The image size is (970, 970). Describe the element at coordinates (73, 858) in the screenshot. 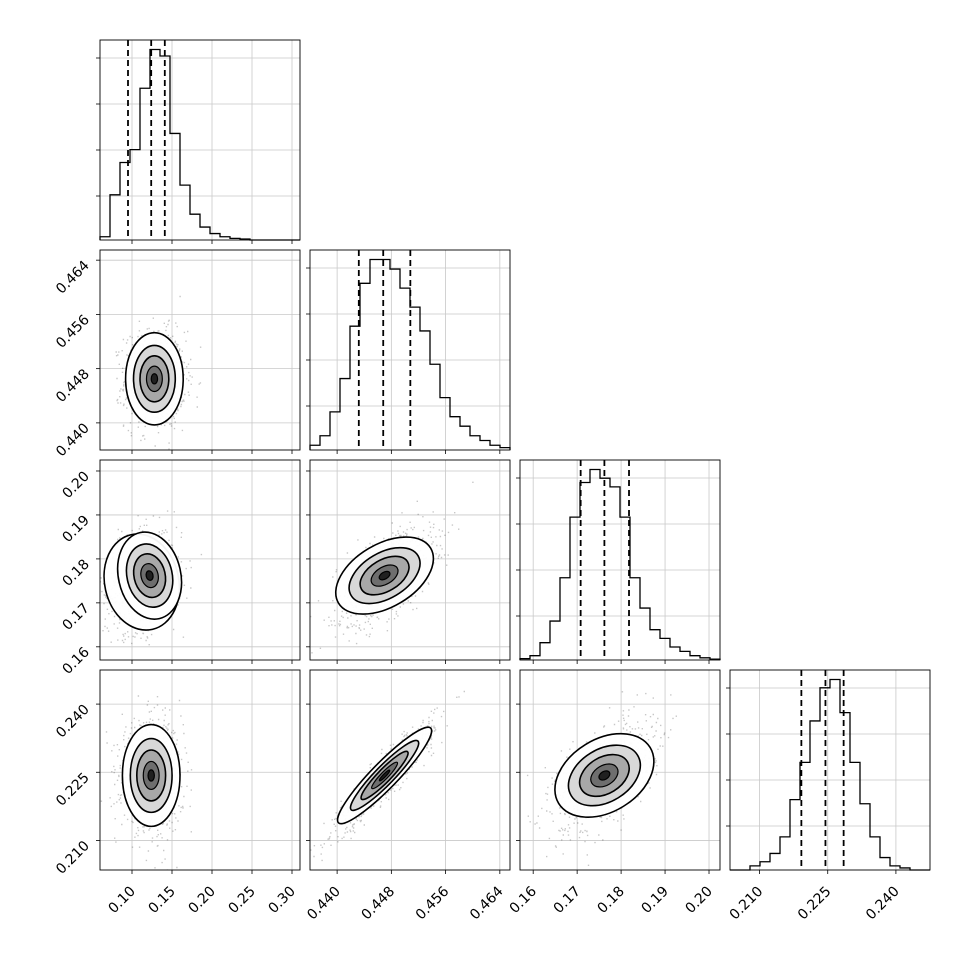

I see `y-tick-label: 0.210` at that location.